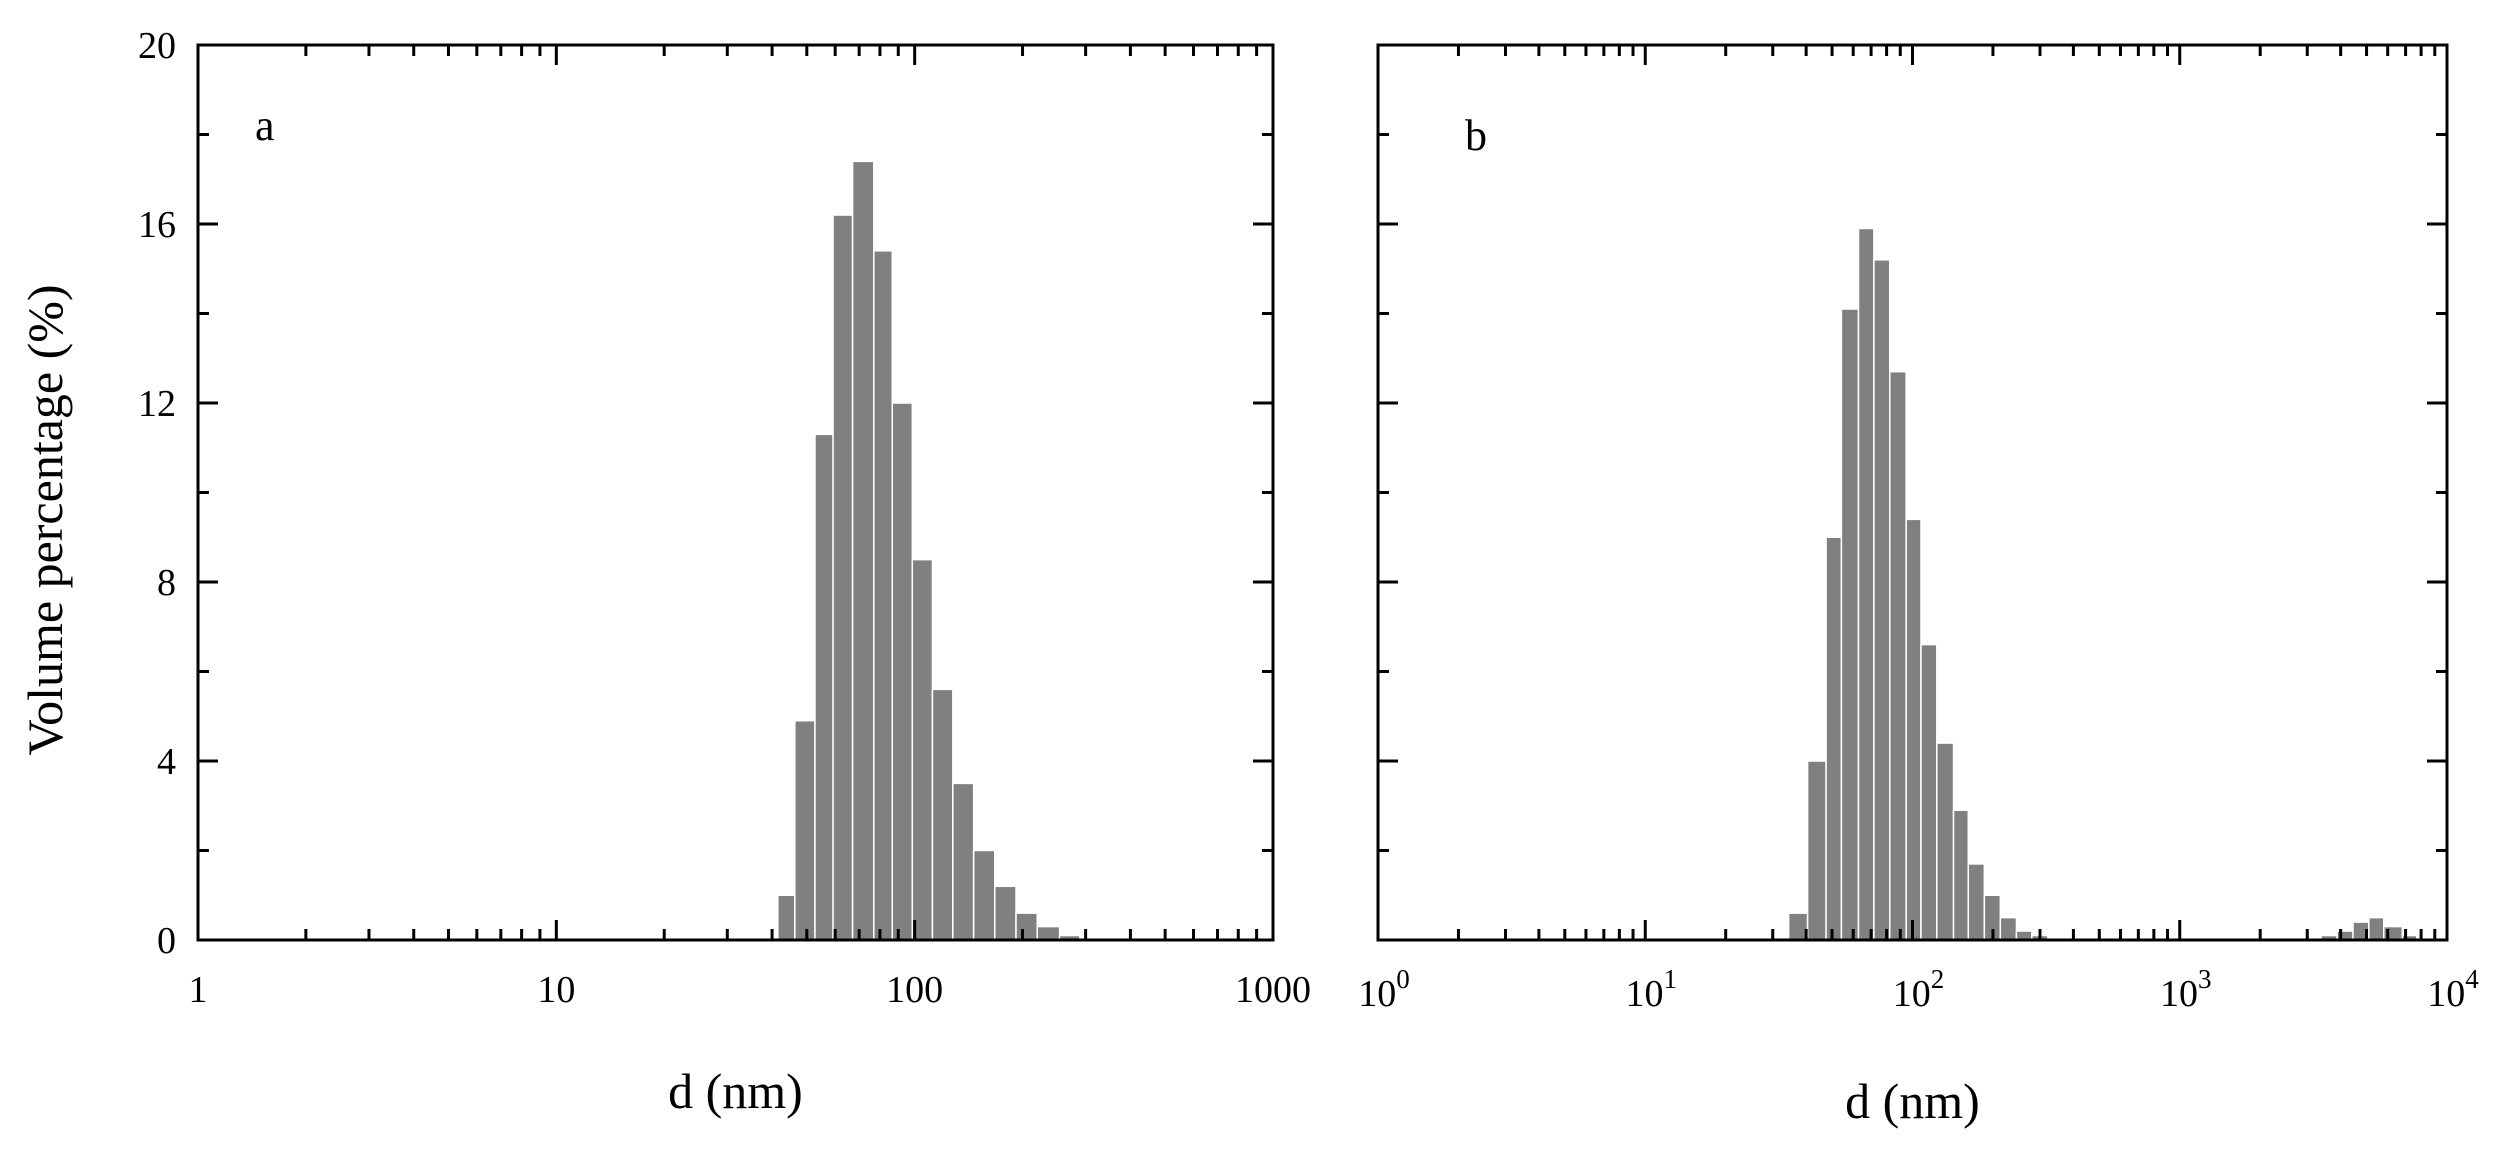 The width and height of the screenshot is (2500, 1149). What do you see at coordinates (1476, 135) in the screenshot?
I see `panel-label: b` at bounding box center [1476, 135].